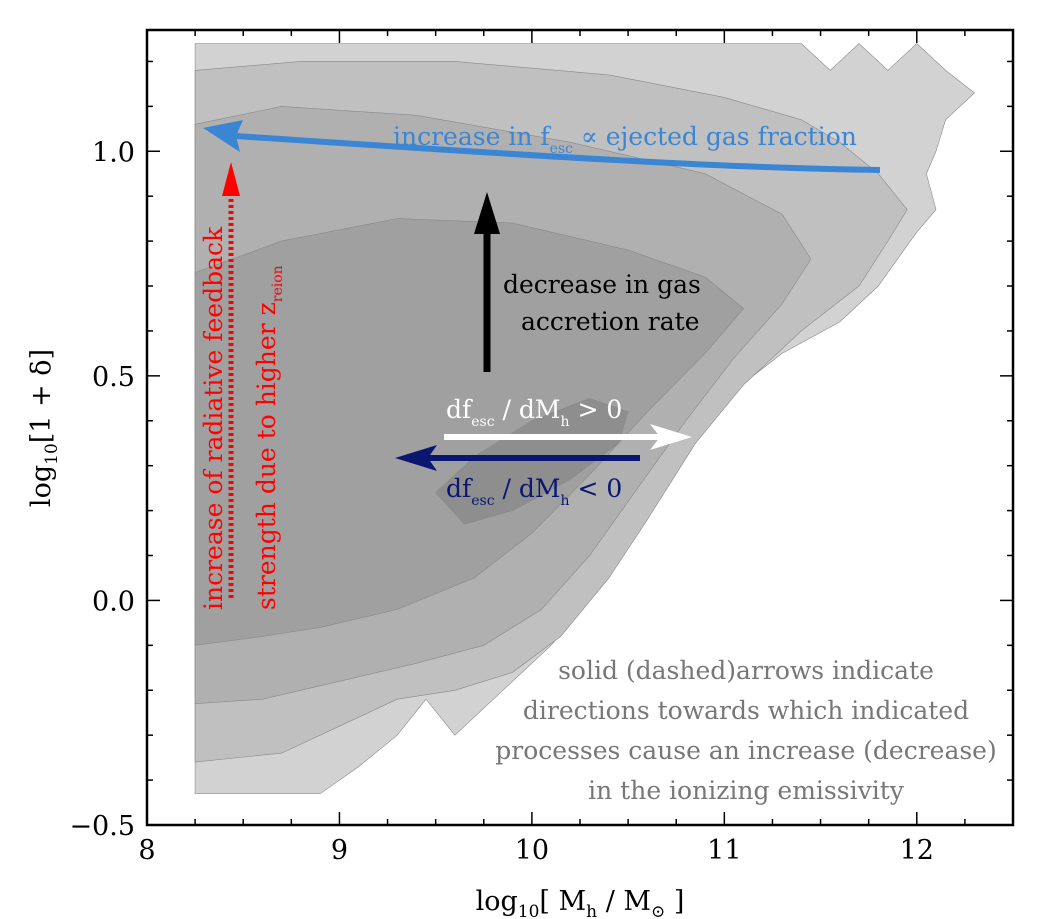  What do you see at coordinates (602, 284) in the screenshot?
I see `accretion-label-line1: decrease in gas` at bounding box center [602, 284].